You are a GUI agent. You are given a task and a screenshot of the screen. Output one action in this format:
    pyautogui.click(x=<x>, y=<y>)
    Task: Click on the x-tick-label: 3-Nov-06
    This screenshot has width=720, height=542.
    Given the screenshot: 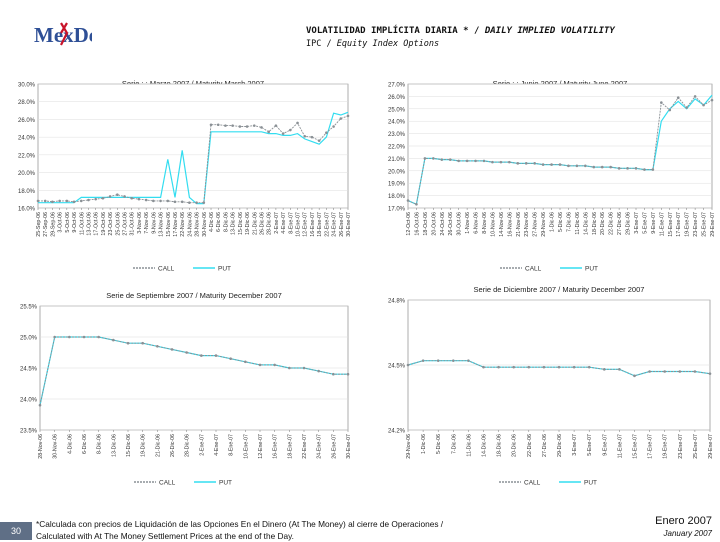 What is the action you would take?
    pyautogui.click(x=140, y=223)
    